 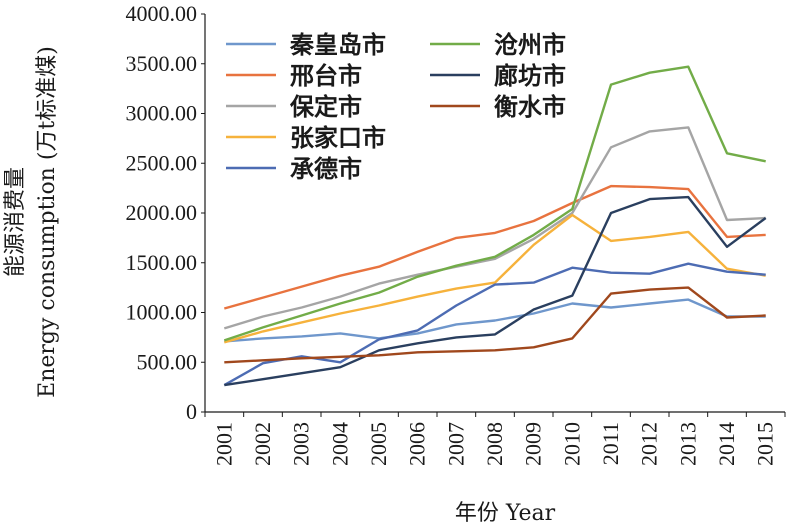 What do you see at coordinates (326, 76) in the screenshot?
I see `legend-label: 邢台市` at bounding box center [326, 76].